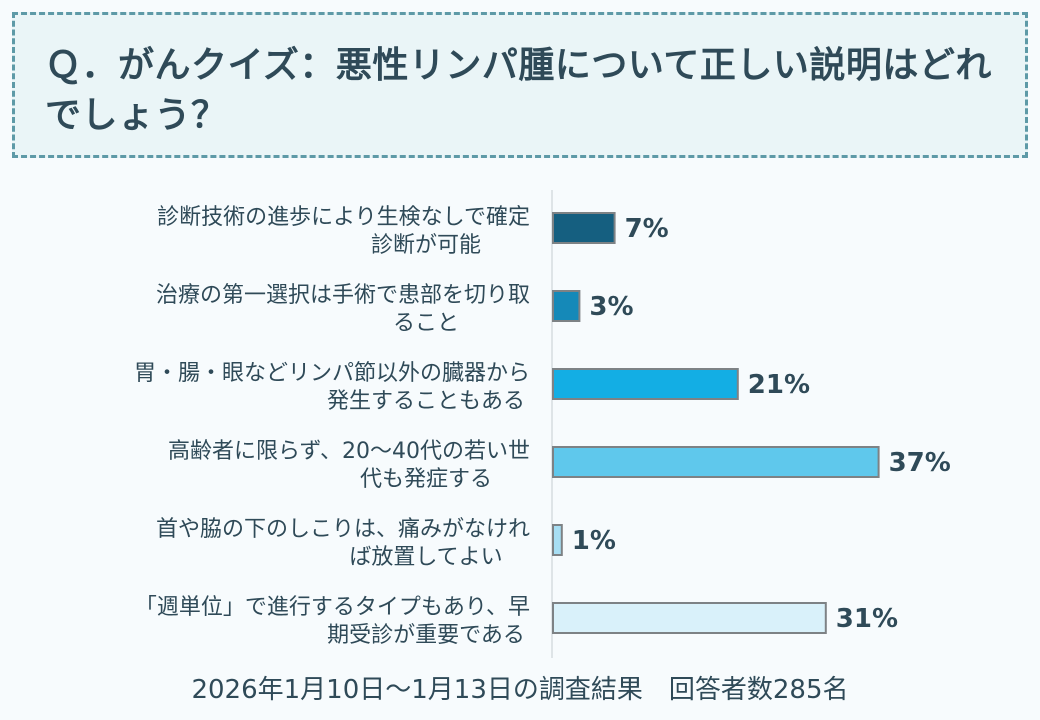 The height and width of the screenshot is (720, 1040). What do you see at coordinates (426, 323) in the screenshot?
I see `category-label-line: ること` at bounding box center [426, 323].